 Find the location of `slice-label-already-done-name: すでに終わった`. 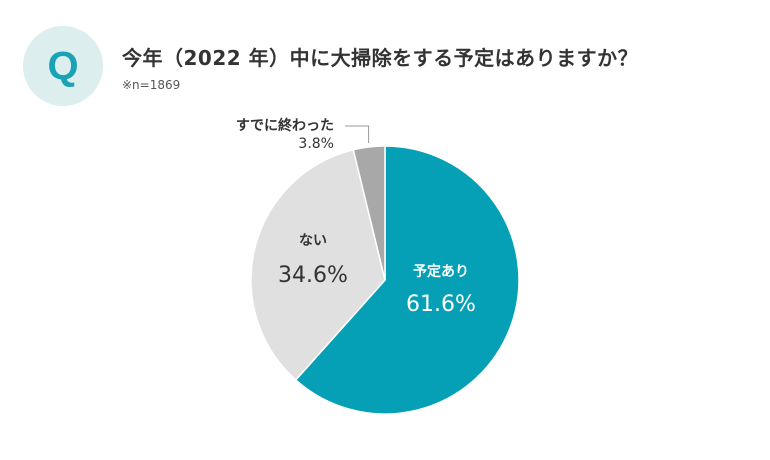

slice-label-already-done-name: すでに終わった is located at coordinates (285, 125).